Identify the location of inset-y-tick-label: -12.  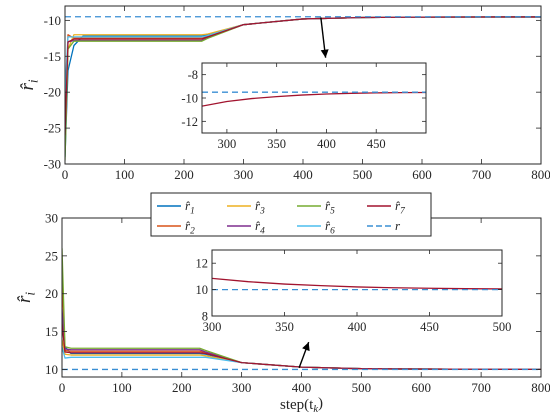
(189, 122).